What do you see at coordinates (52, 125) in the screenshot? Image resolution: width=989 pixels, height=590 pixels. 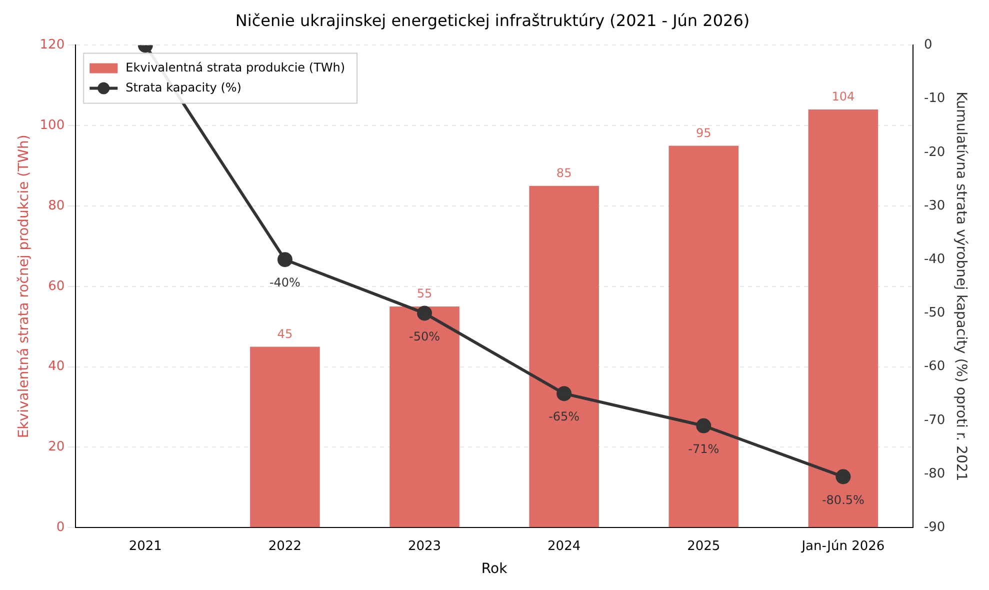 I see `y-tick-label: 100` at bounding box center [52, 125].